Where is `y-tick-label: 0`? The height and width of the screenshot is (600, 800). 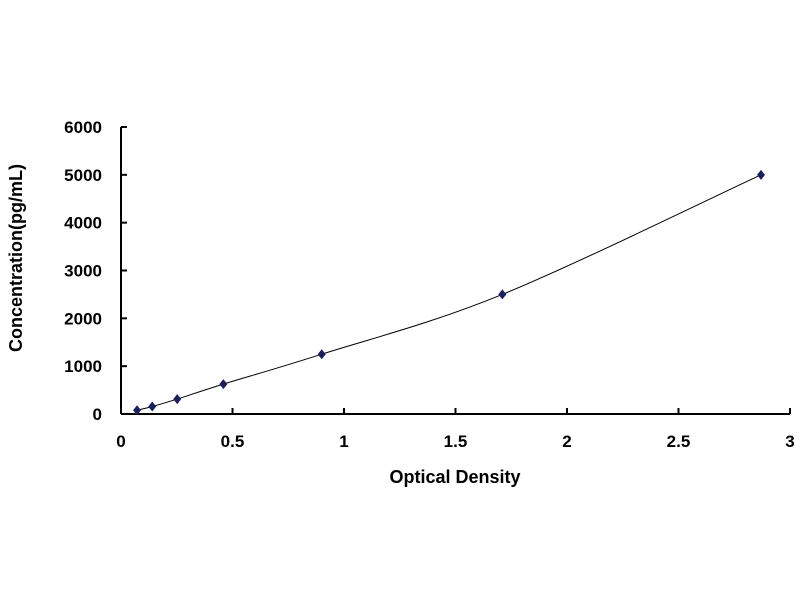 y-tick-label: 0 is located at coordinates (97, 414).